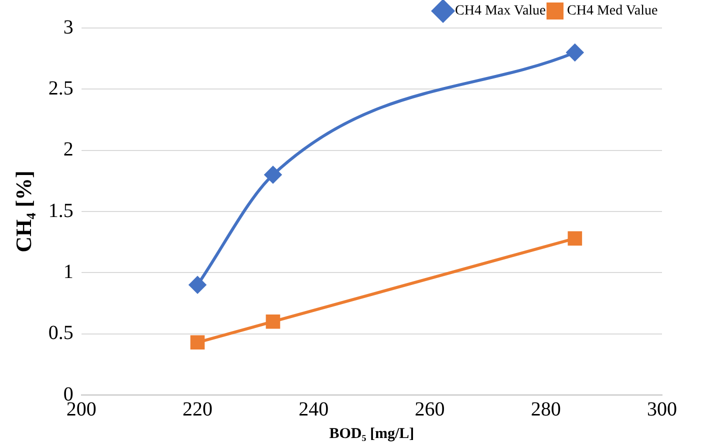 The image size is (702, 443). What do you see at coordinates (429, 409) in the screenshot?
I see `x-tick-label: 260` at bounding box center [429, 409].